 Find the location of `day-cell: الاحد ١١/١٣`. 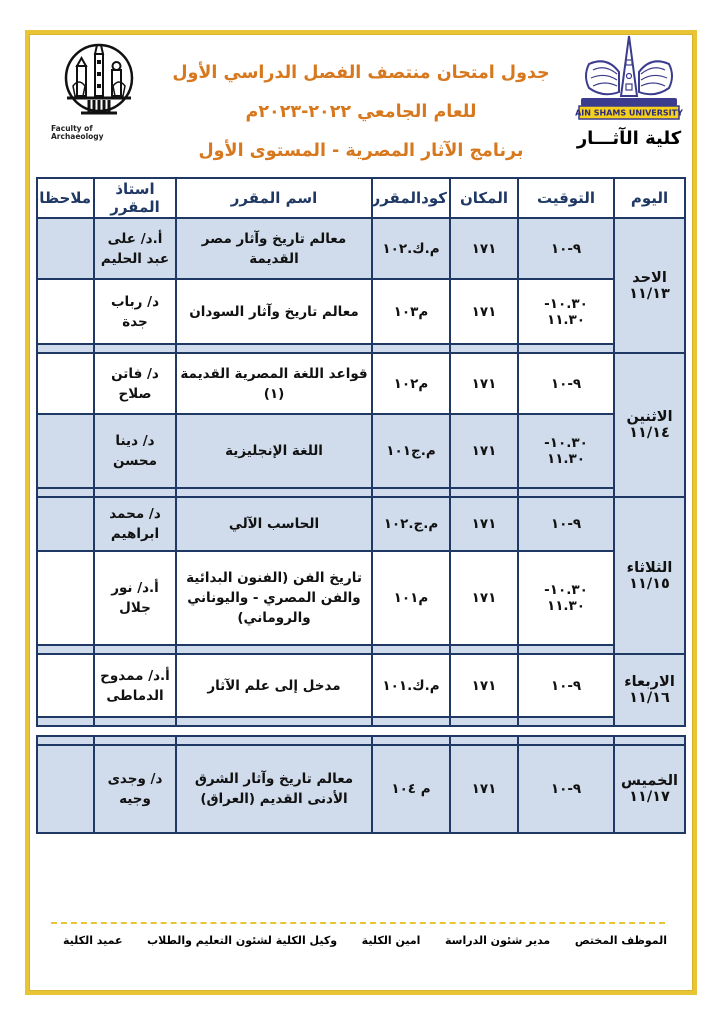

day-cell: الاحد ١١/١٣ is located at coordinates (649, 285).